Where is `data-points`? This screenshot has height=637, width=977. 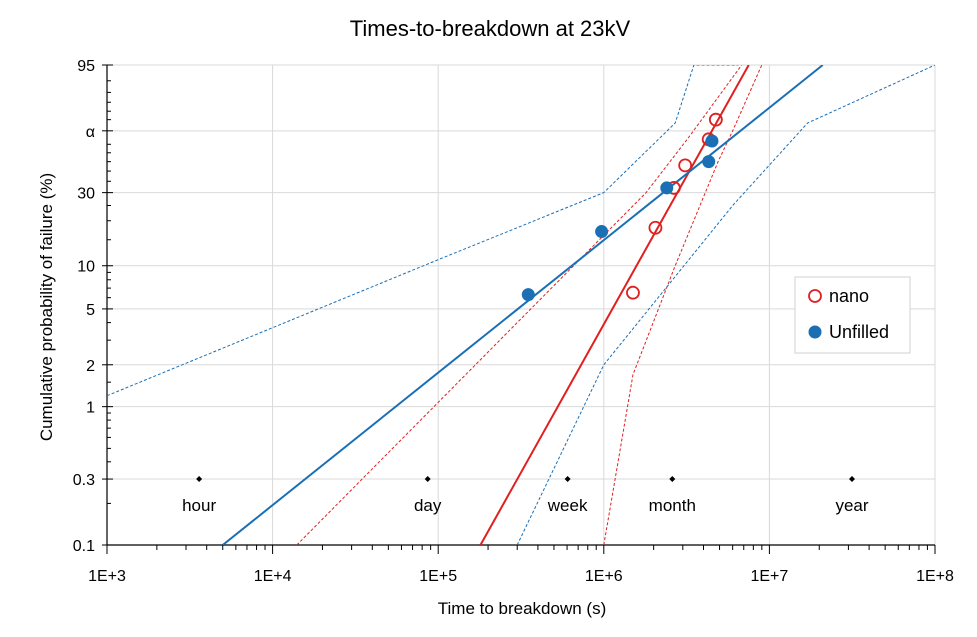
data-points is located at coordinates (622, 207).